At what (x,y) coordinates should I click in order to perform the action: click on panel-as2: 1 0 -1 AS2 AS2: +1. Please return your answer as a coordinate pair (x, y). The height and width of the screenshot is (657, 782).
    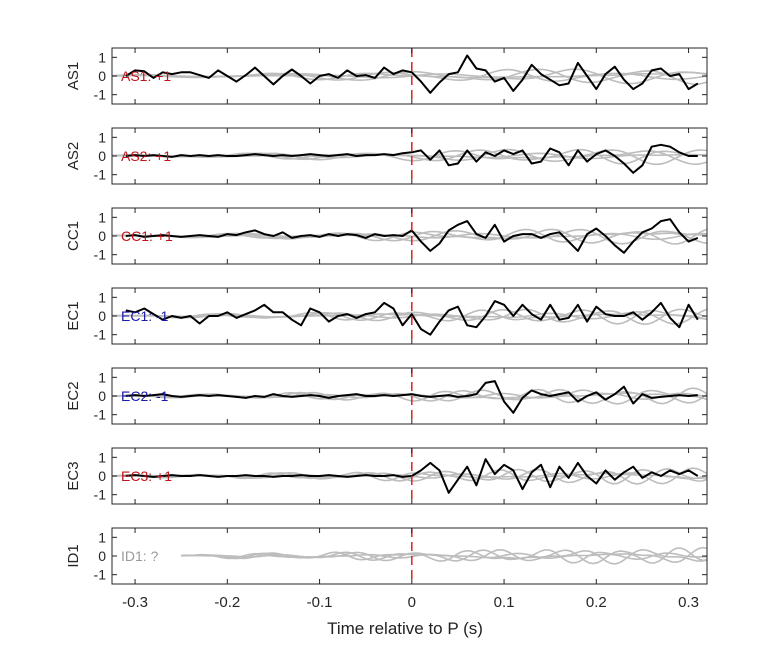
    Looking at the image, I should click on (386, 156).